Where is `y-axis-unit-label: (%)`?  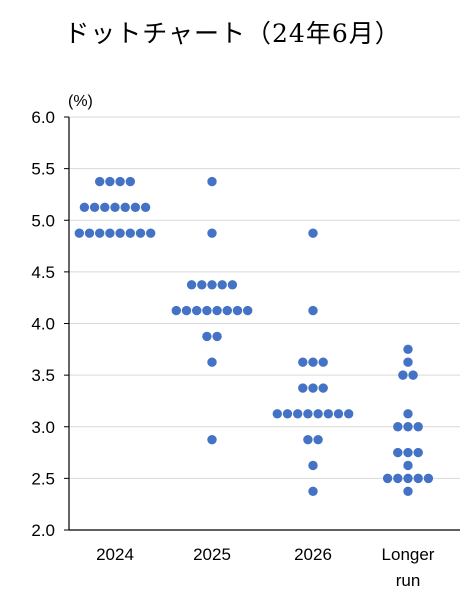
y-axis-unit-label: (%) is located at coordinates (80, 101).